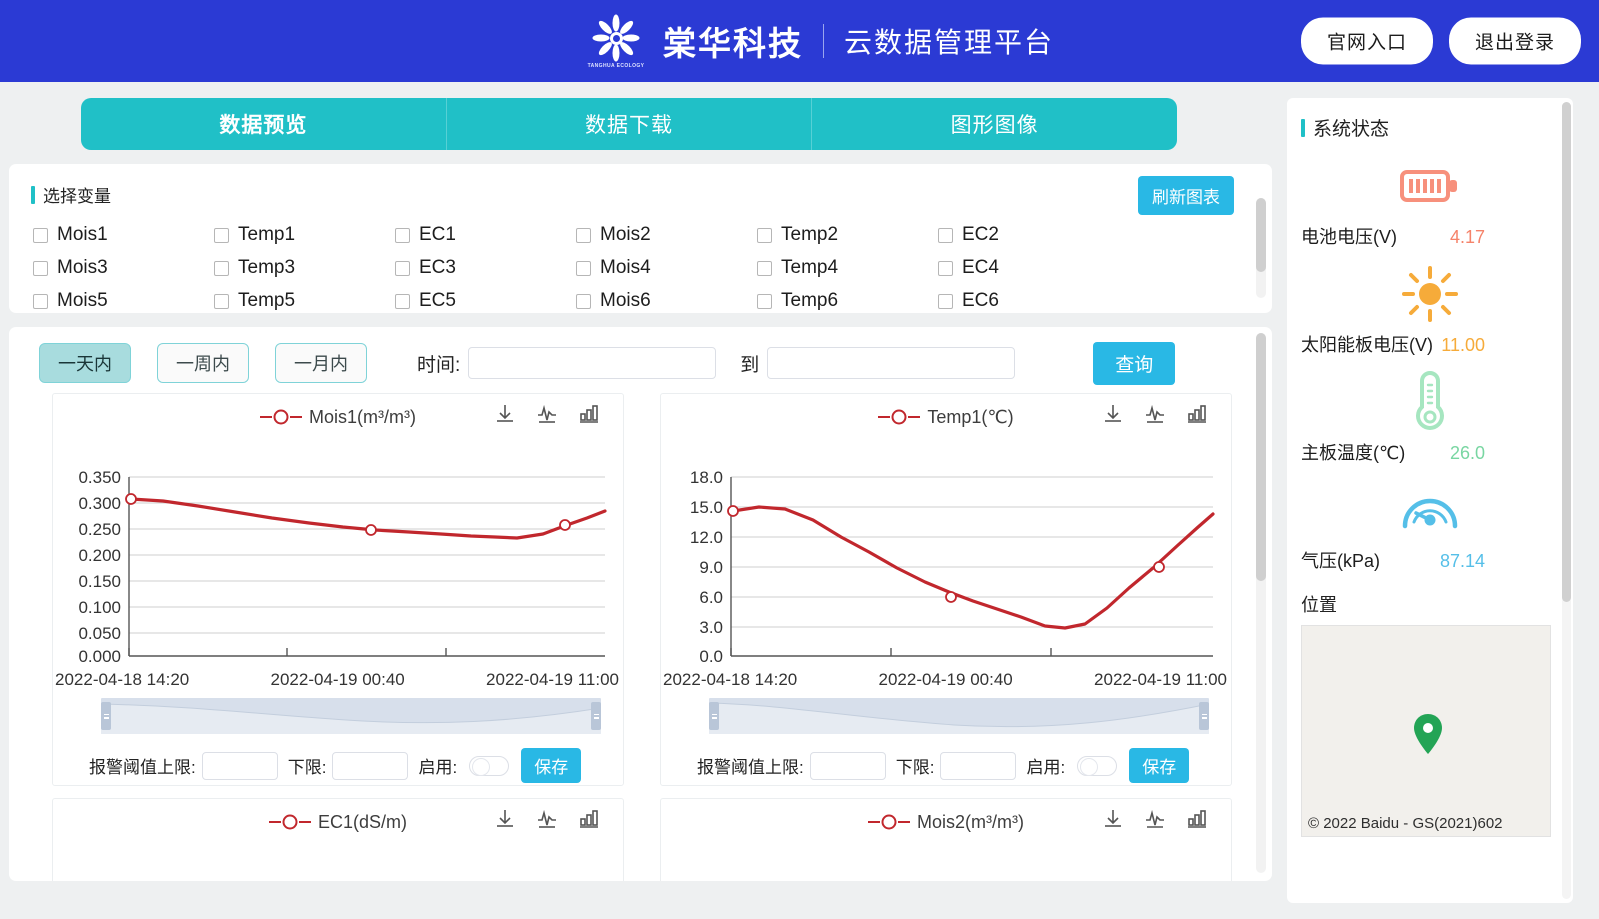 This screenshot has height=919, width=1599. I want to click on chart-legend: Temp1(℃), so click(946, 417).